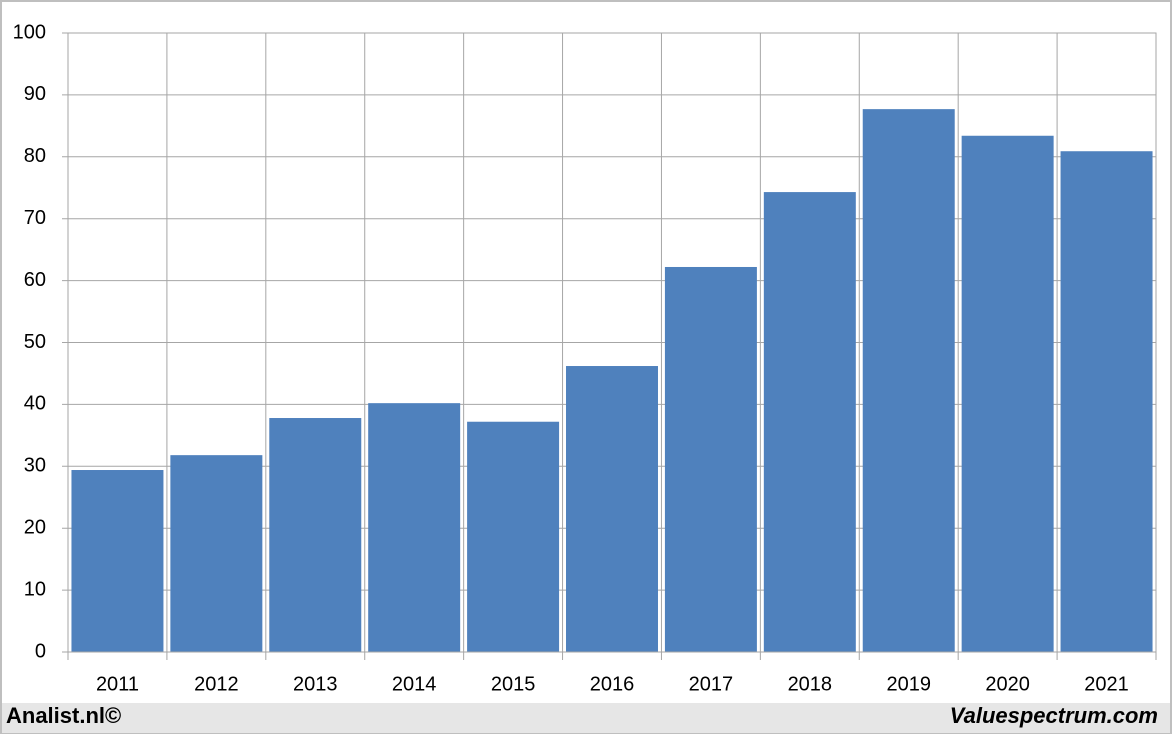 This screenshot has height=734, width=1172. I want to click on y-tick-label: 20, so click(35, 527).